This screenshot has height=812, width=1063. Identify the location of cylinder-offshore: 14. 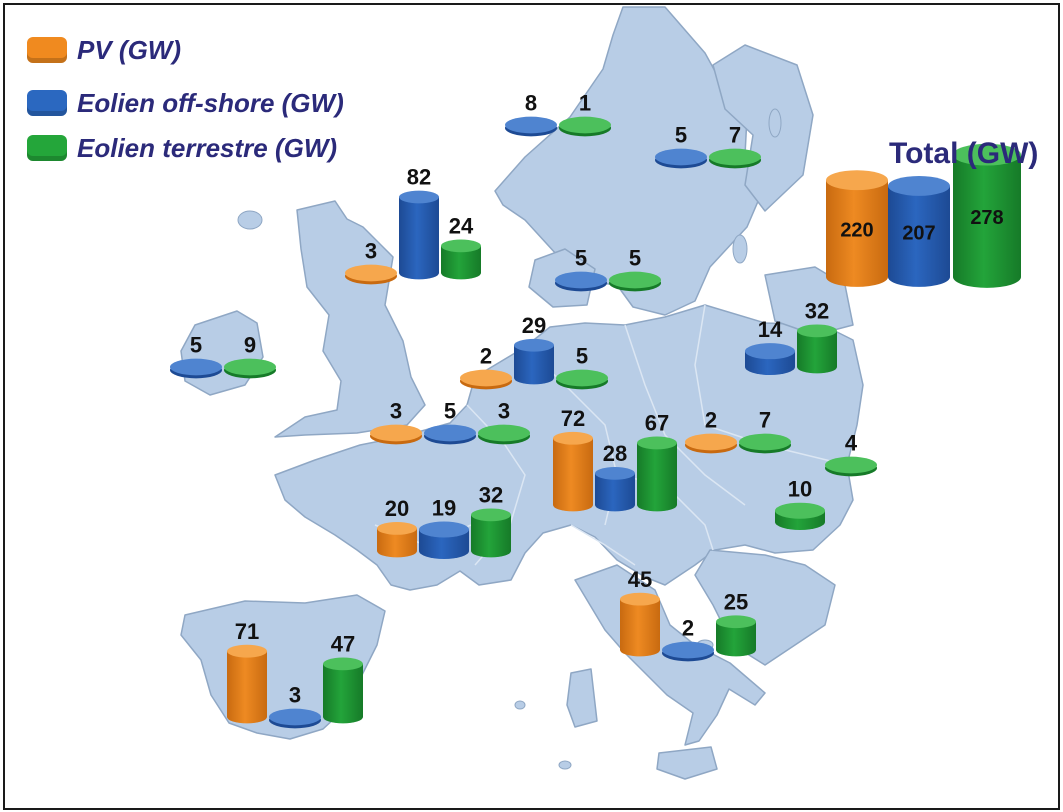
(770, 346).